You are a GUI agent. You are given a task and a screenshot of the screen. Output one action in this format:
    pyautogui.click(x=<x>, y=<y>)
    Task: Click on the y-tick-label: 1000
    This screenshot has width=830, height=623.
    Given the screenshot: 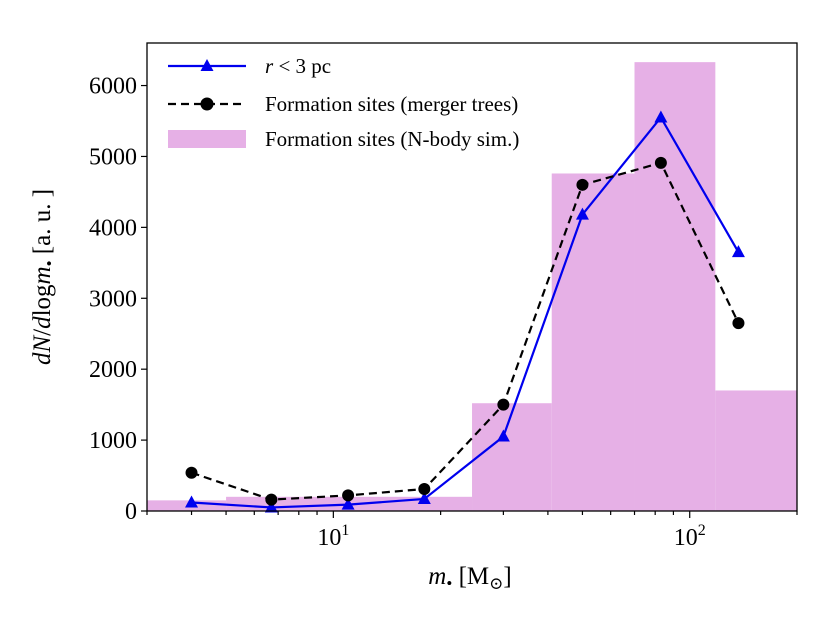 What is the action you would take?
    pyautogui.click(x=113, y=441)
    